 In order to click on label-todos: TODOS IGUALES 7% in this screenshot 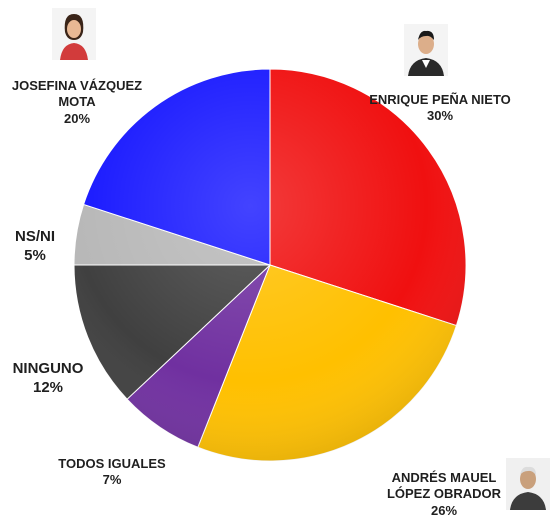, I will do `click(112, 472)`.